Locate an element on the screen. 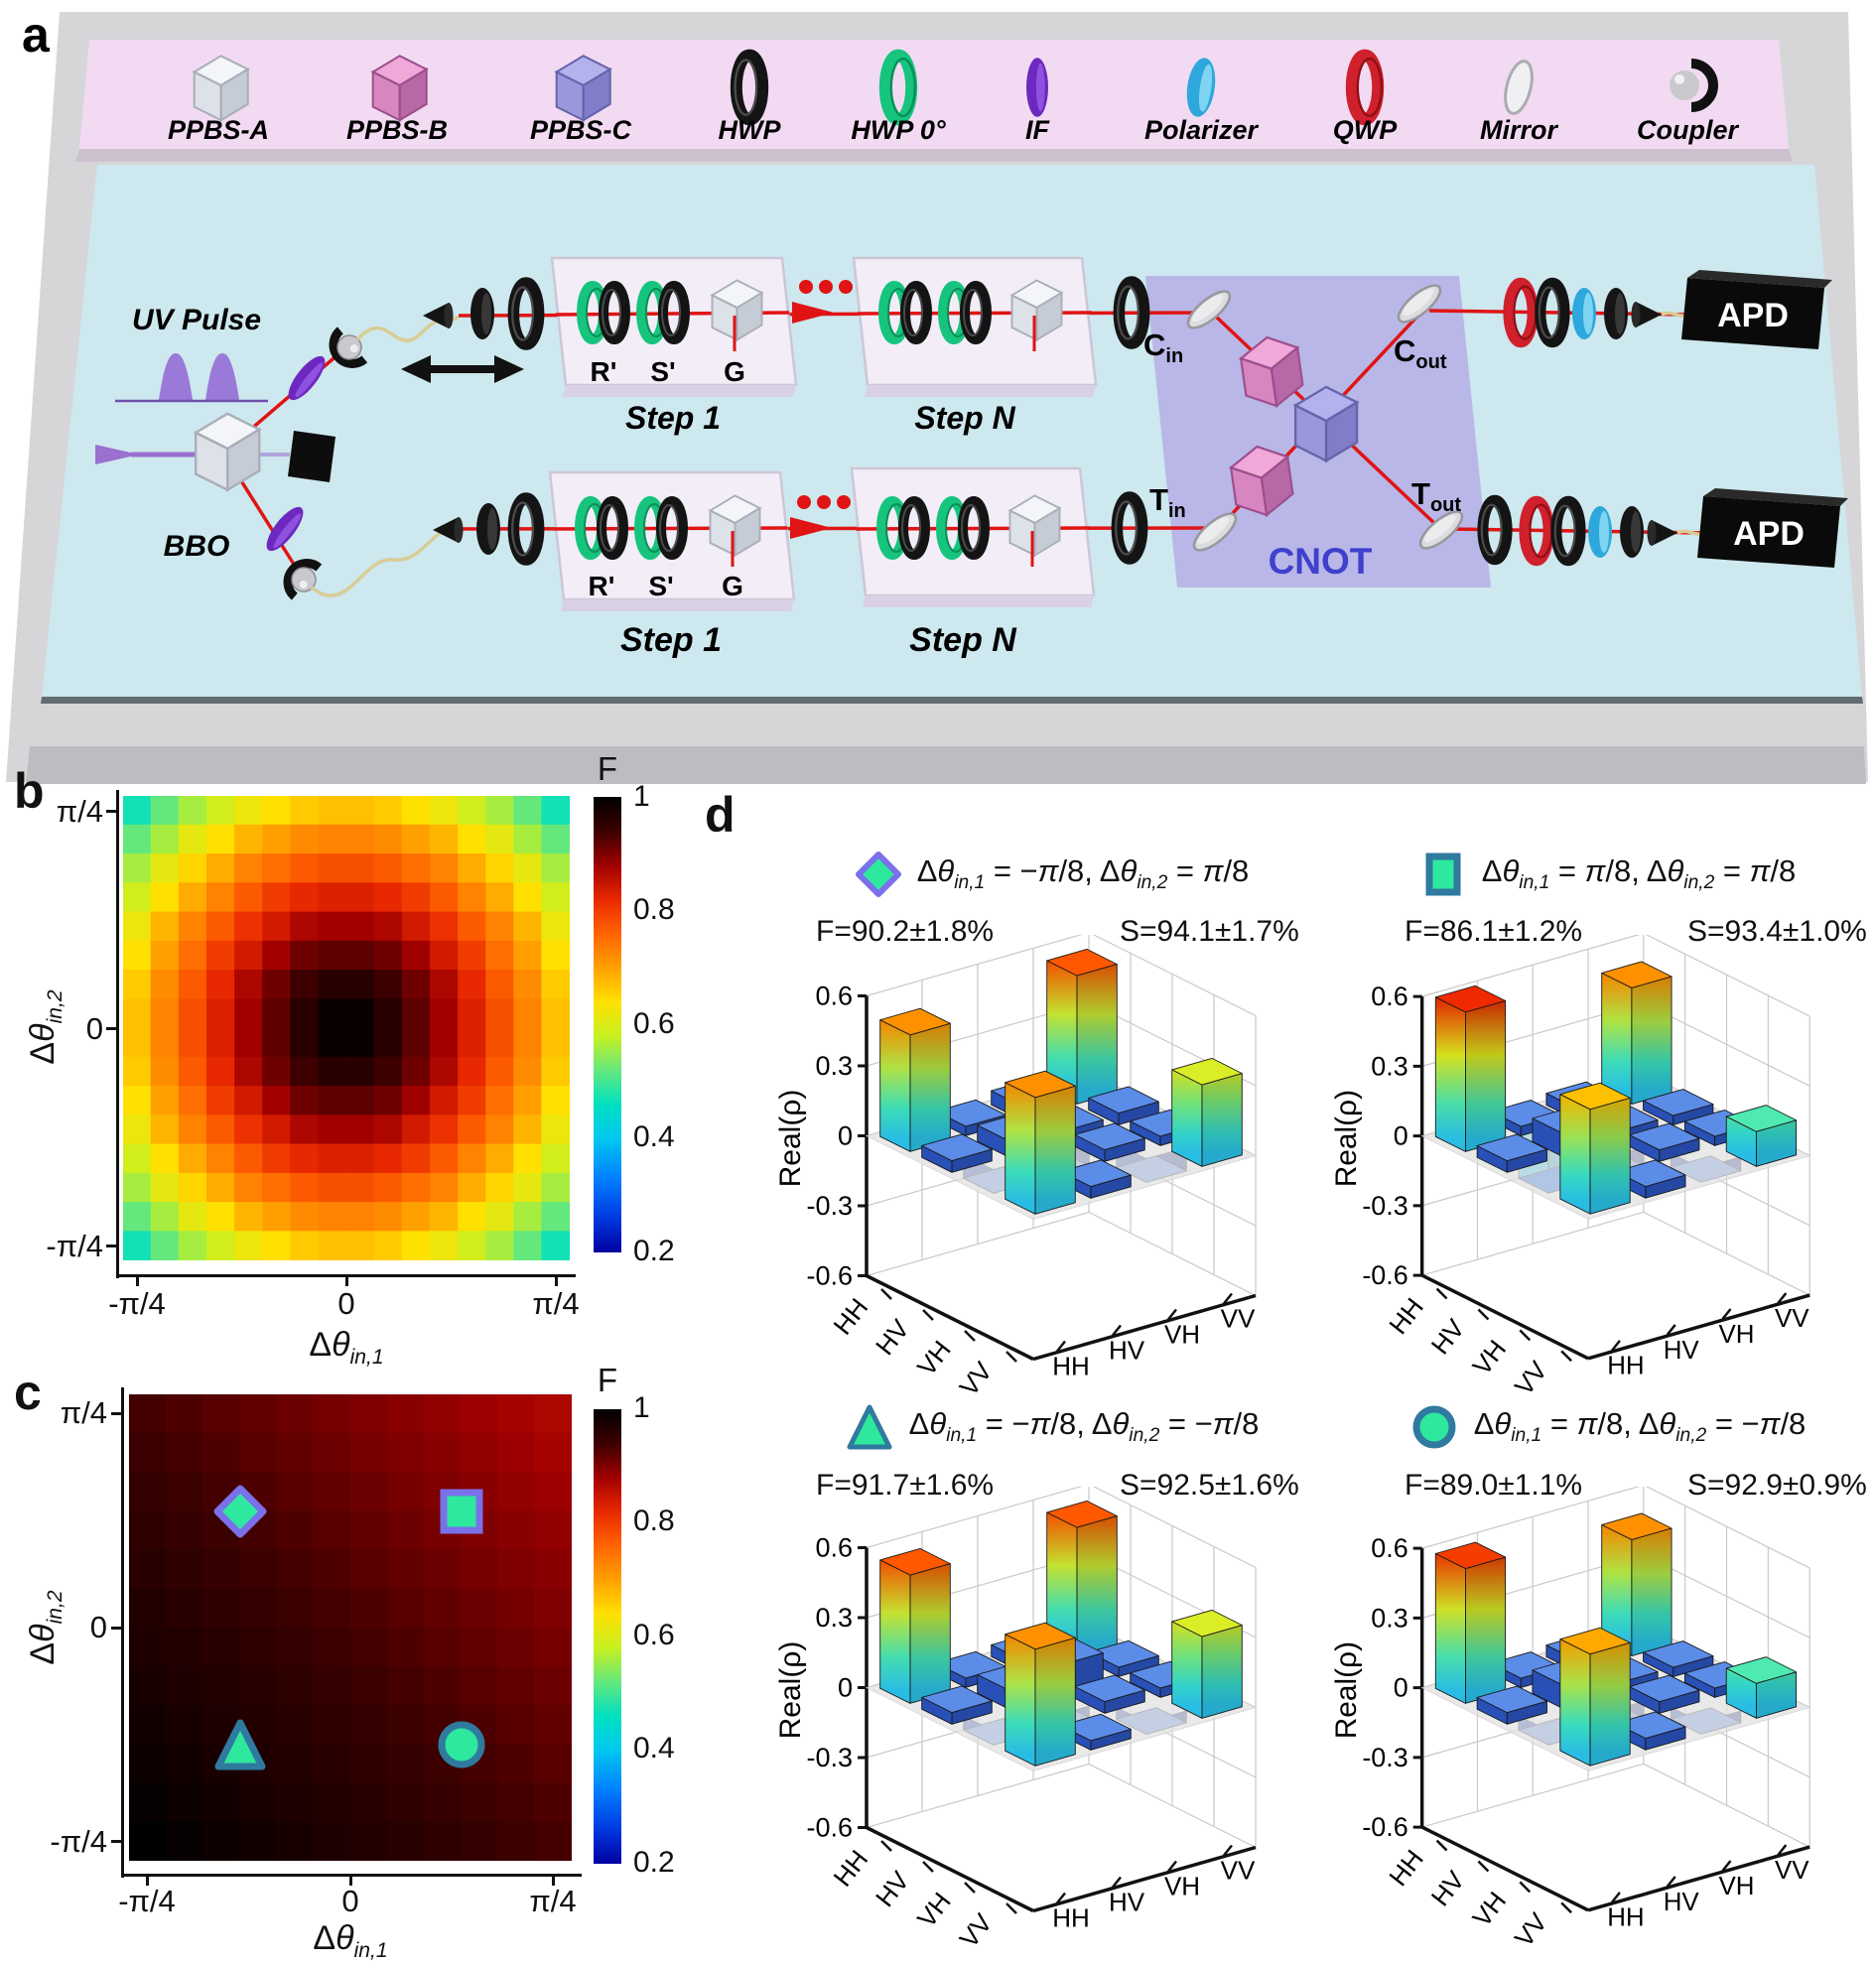  c-ytick2 is located at coordinates (116, 1629).